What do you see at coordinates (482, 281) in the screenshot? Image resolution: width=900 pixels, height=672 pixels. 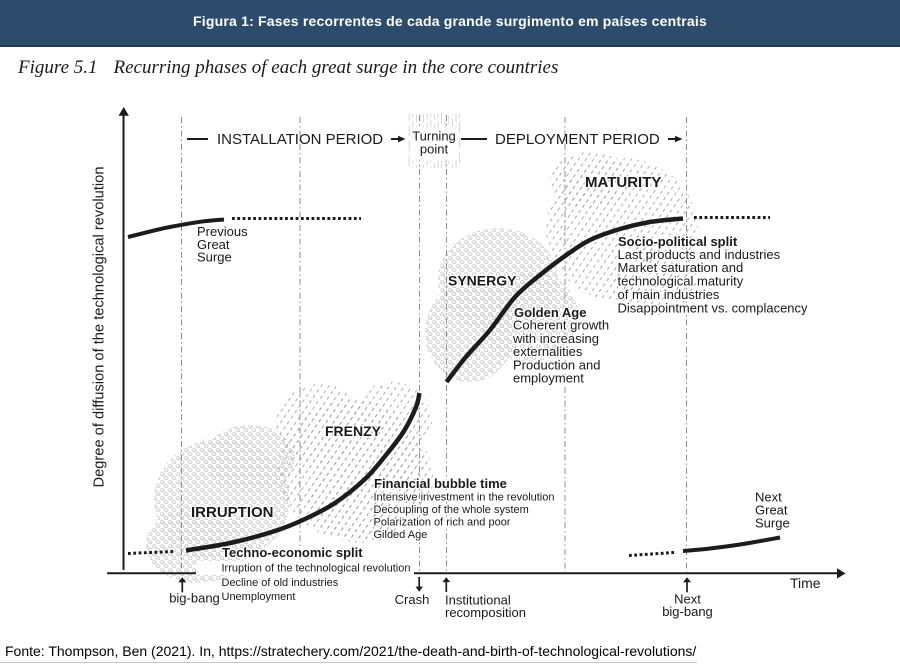 I see `svg-text: SYNERGY` at bounding box center [482, 281].